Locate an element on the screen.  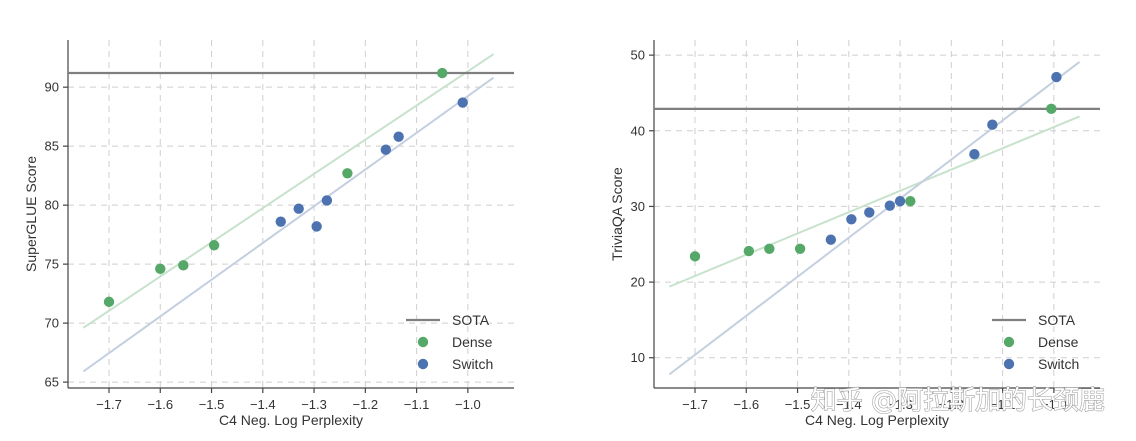
y-axis-label: SuperGLUE Score is located at coordinates (31, 214).